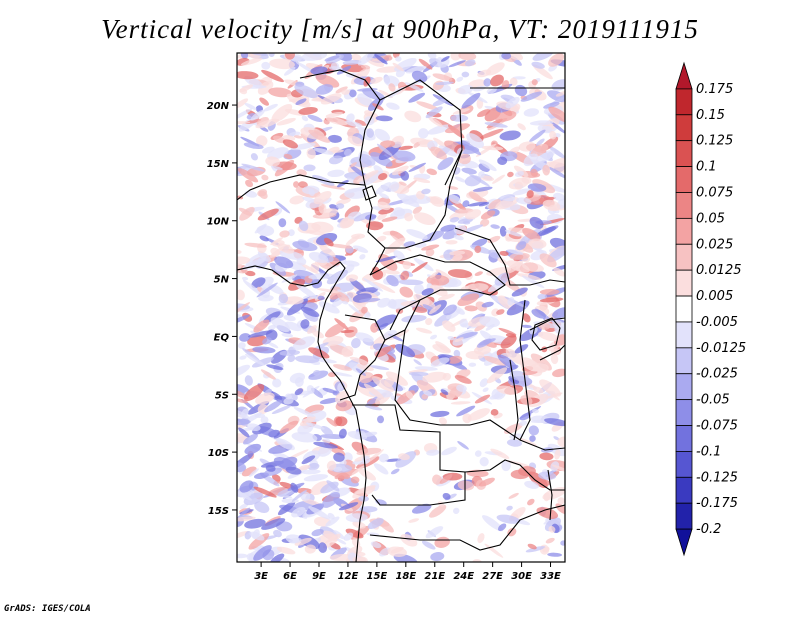  Describe the element at coordinates (714, 244) in the screenshot. I see `colorbar-label: 0.025` at that location.